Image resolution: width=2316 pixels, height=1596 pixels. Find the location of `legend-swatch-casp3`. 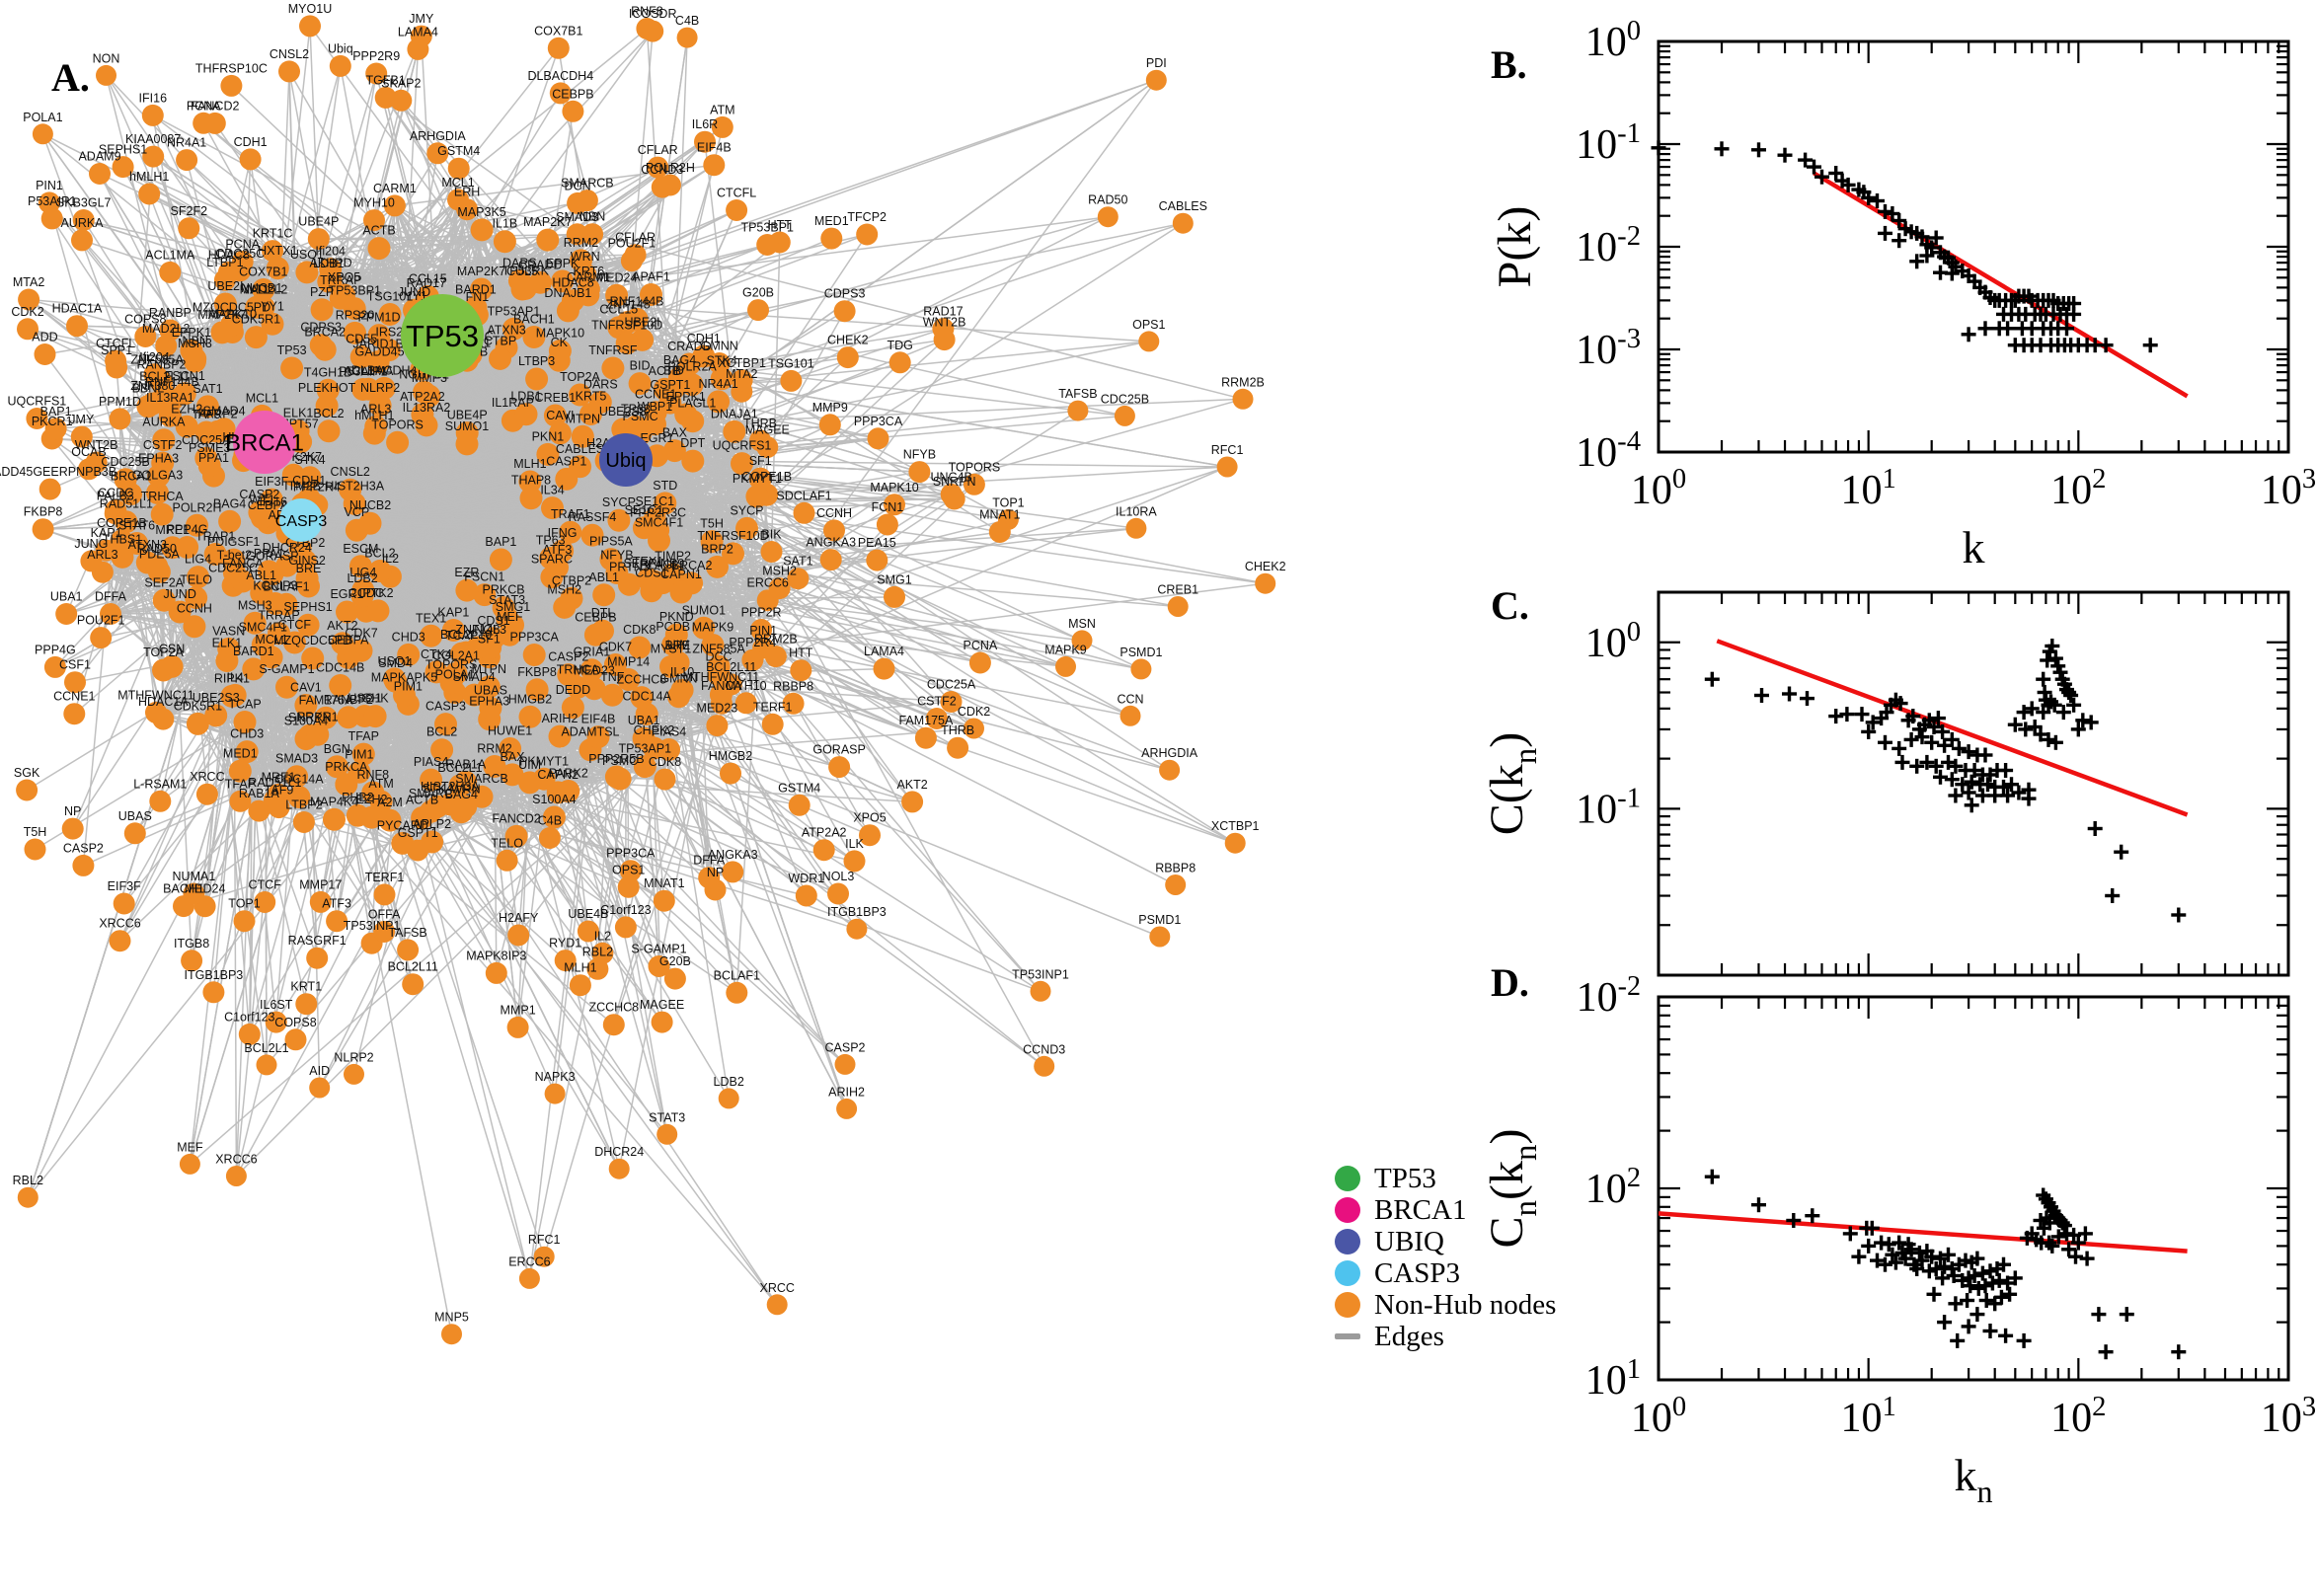

legend-swatch-casp3 is located at coordinates (1347, 1273).